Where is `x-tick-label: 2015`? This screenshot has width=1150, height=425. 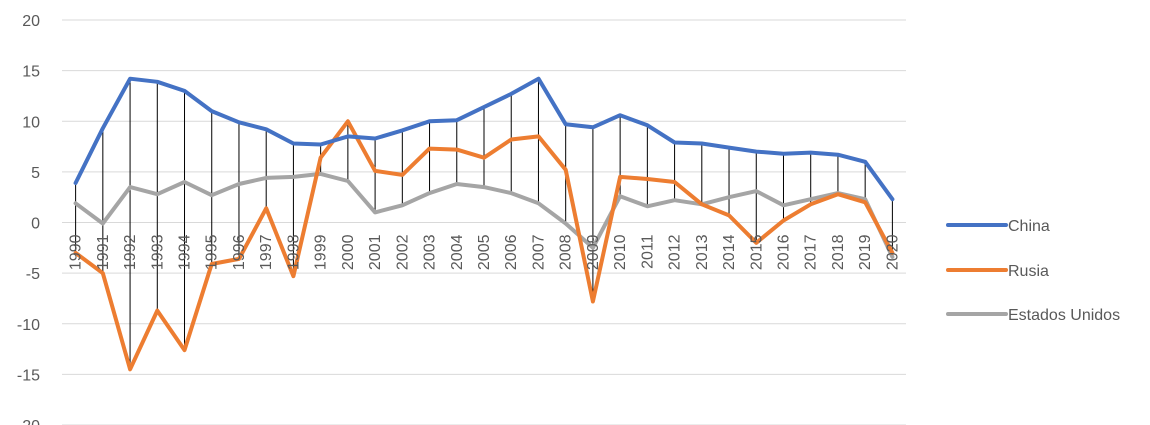
x-tick-label: 2015 is located at coordinates (756, 252).